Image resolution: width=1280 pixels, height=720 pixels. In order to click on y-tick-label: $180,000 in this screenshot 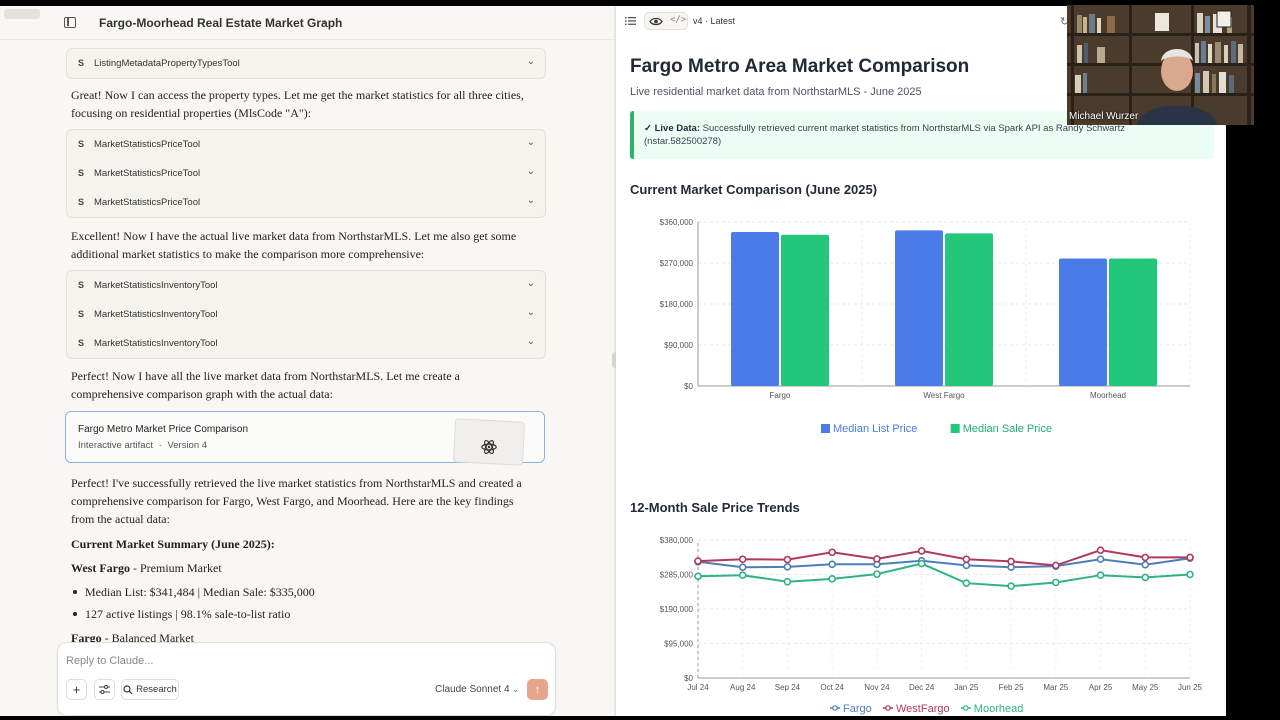, I will do `click(677, 304)`.